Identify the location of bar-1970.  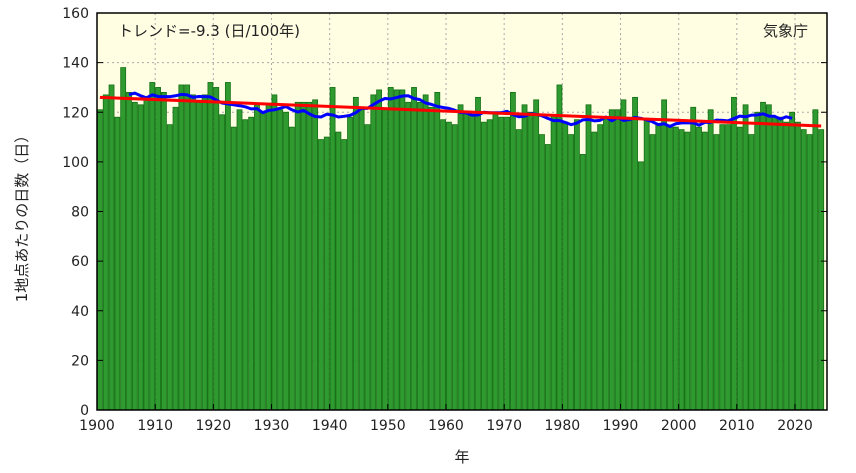
(501, 263).